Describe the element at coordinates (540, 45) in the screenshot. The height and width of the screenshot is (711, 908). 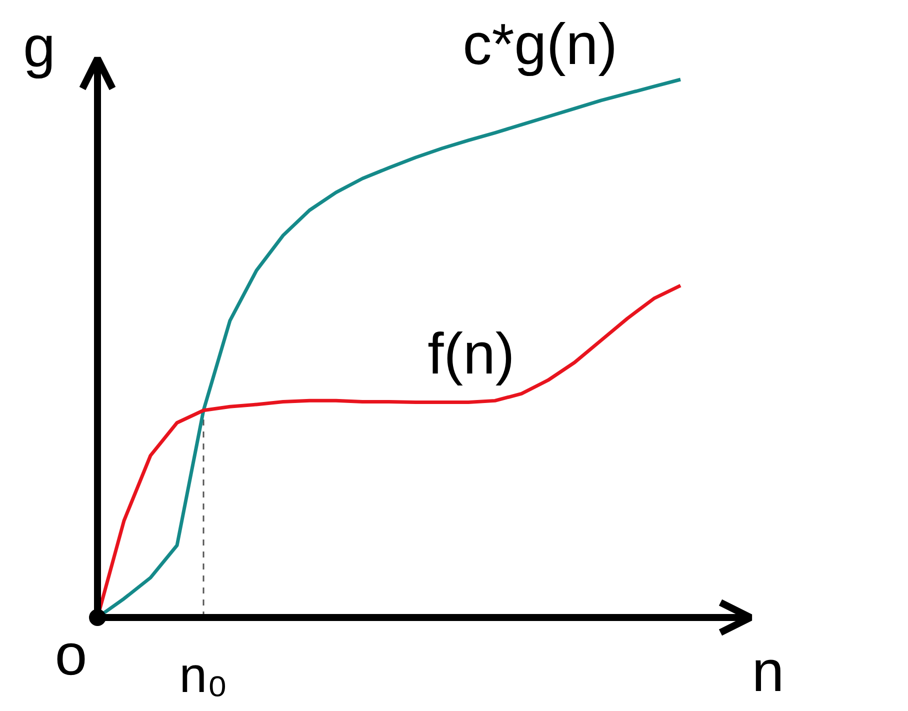
I see `series-label: c*g(n)` at that location.